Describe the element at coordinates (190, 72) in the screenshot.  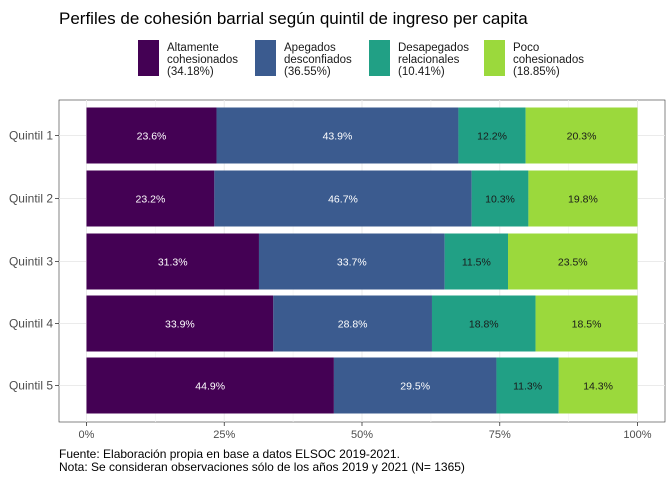
I see `legend-label: (34.18%)` at that location.